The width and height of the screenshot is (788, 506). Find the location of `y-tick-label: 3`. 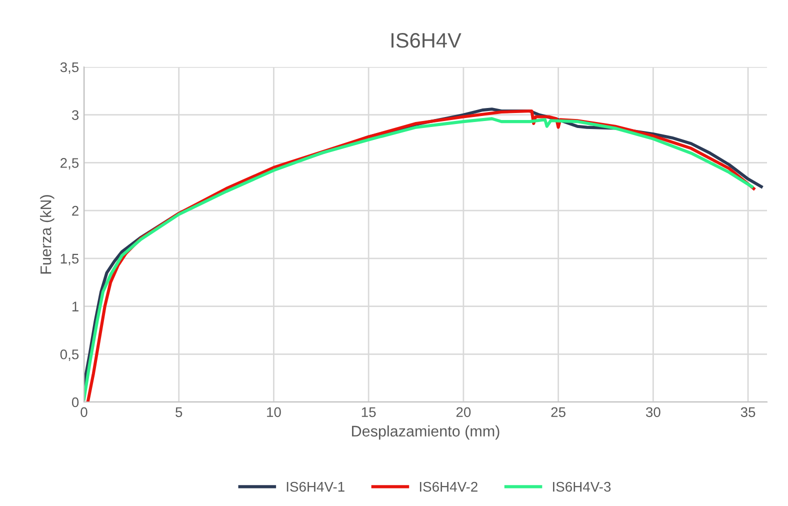

y-tick-label: 3 is located at coordinates (75, 115).